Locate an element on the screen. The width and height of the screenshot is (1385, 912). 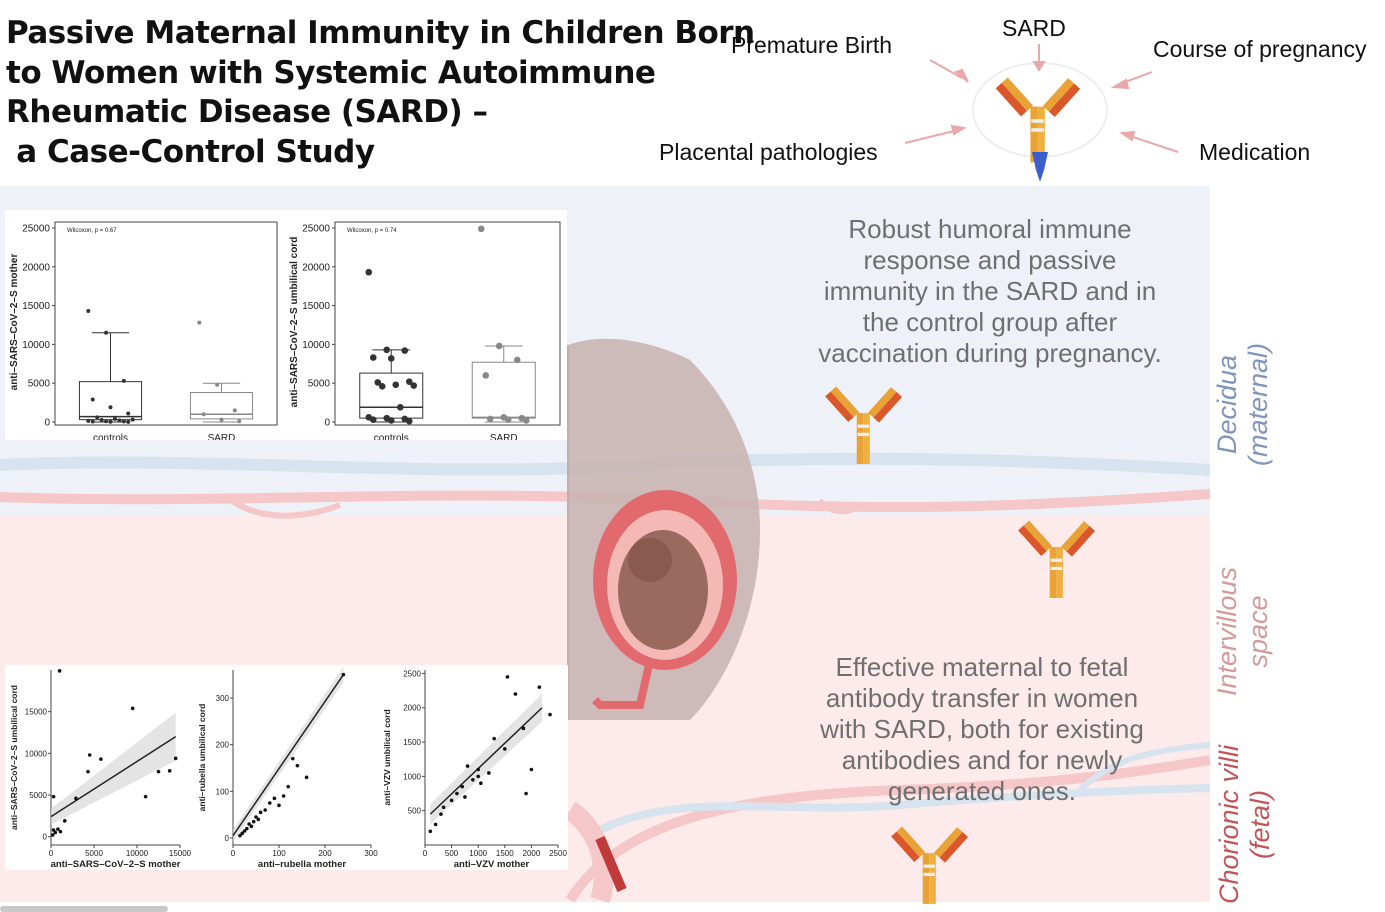
y-tick-label: 2500 is located at coordinates (412, 673).